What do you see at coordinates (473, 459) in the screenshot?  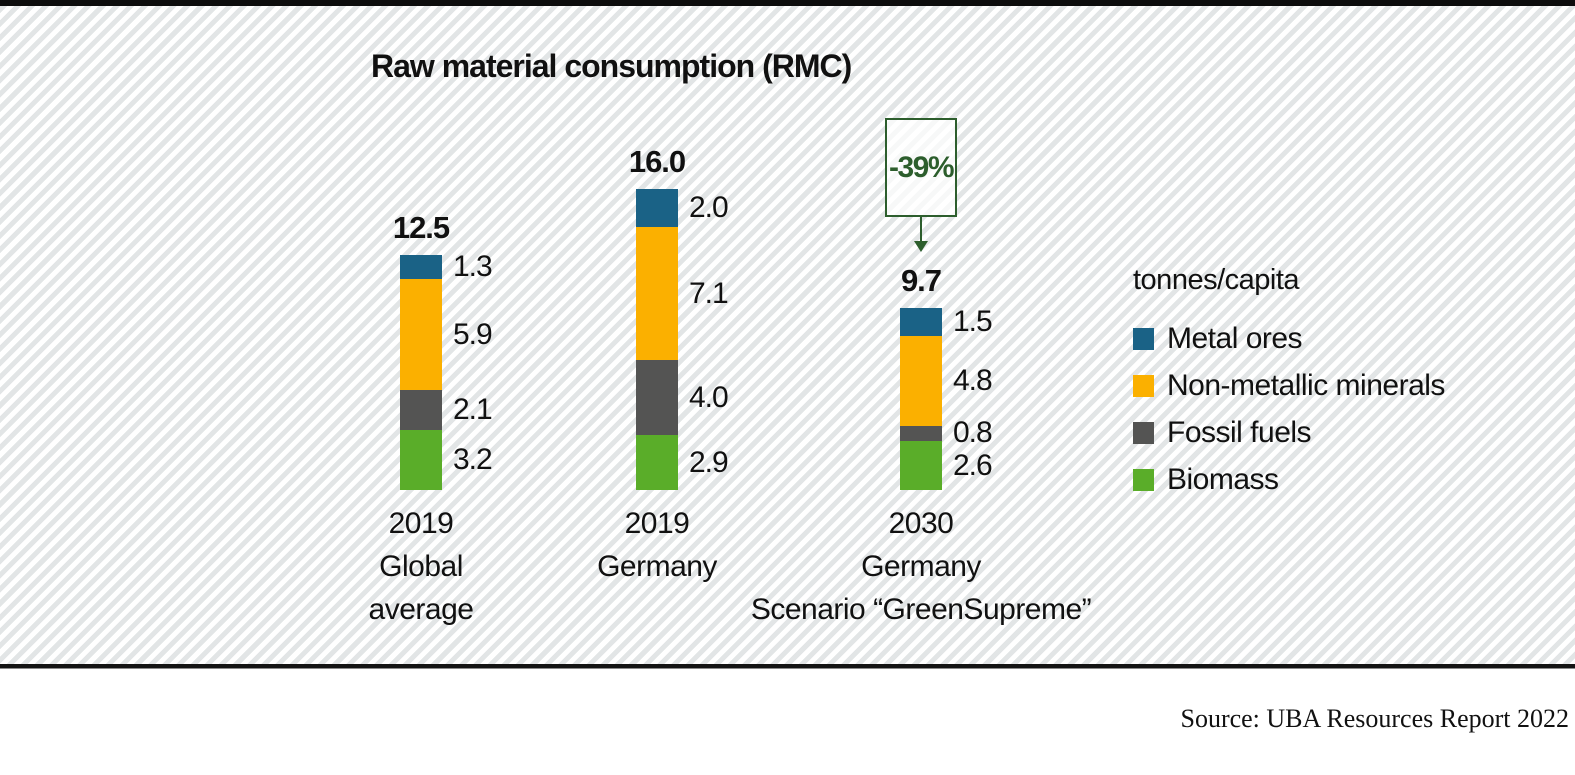 I see `segment-value-label: 3.2` at bounding box center [473, 459].